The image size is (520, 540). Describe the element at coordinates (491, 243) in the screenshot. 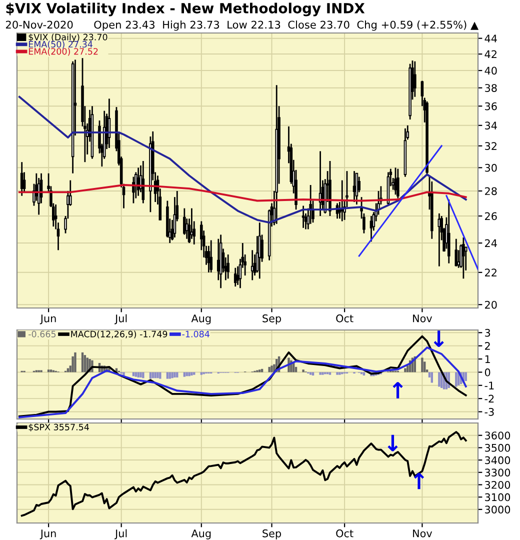

I see `y-tick-label: 24` at that location.